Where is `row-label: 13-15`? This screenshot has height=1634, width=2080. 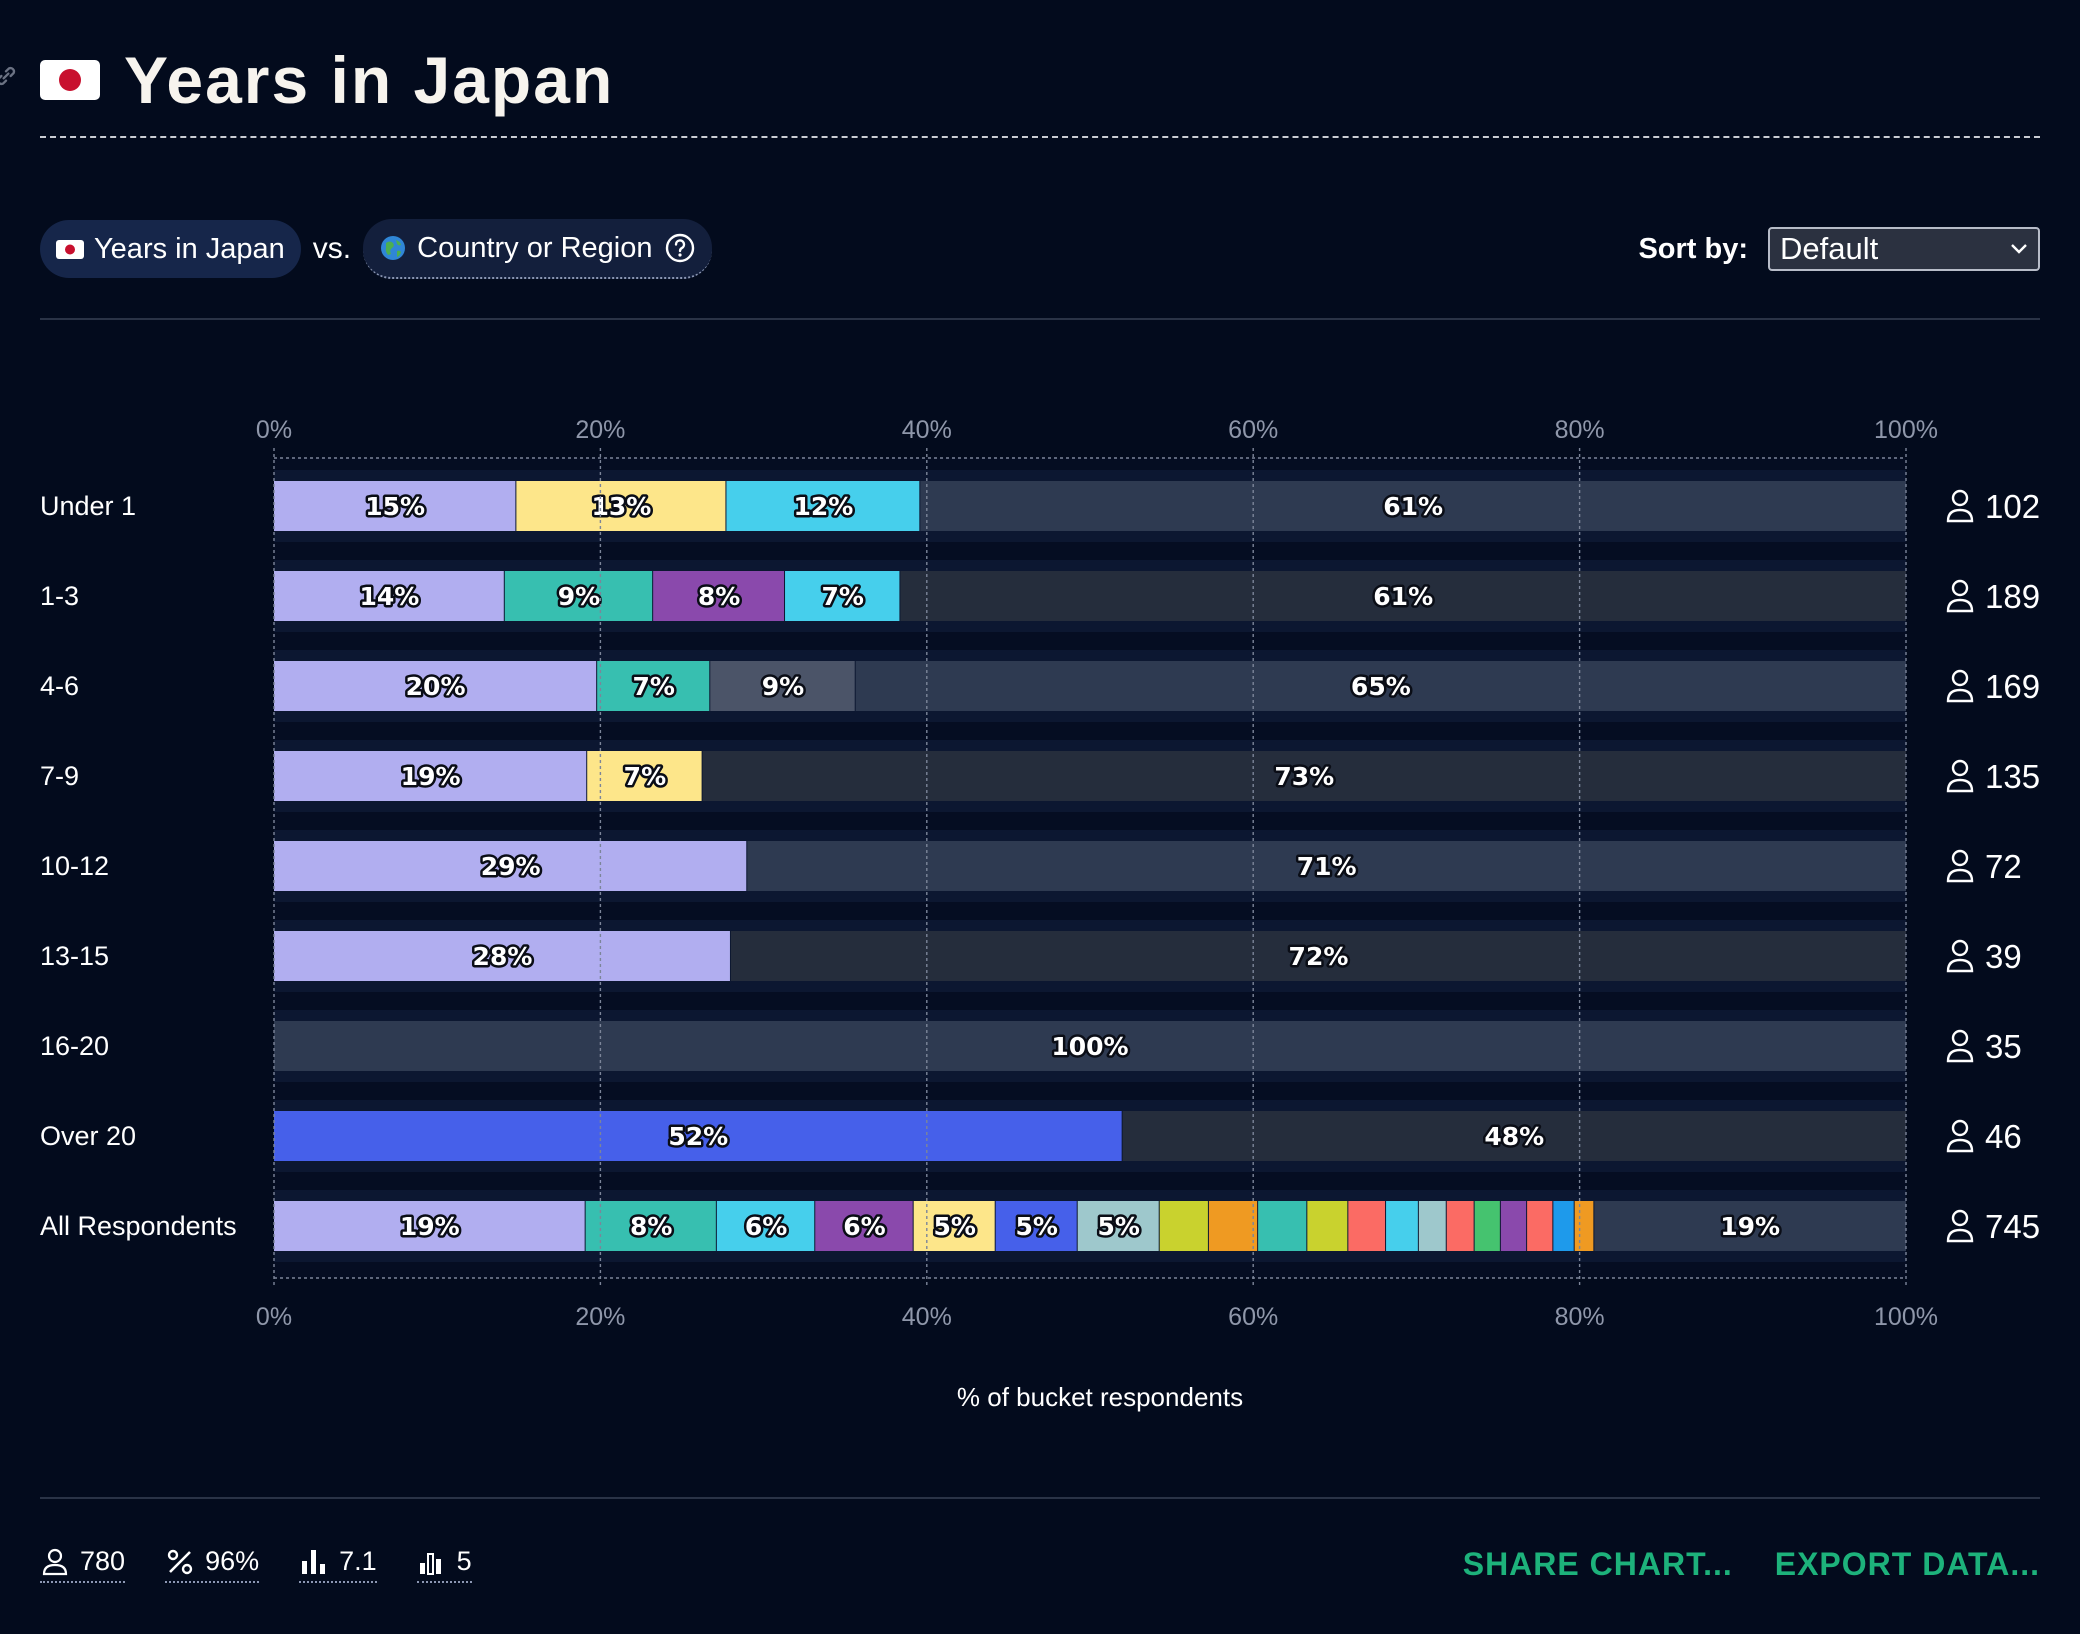 row-label: 13-15 is located at coordinates (74, 956).